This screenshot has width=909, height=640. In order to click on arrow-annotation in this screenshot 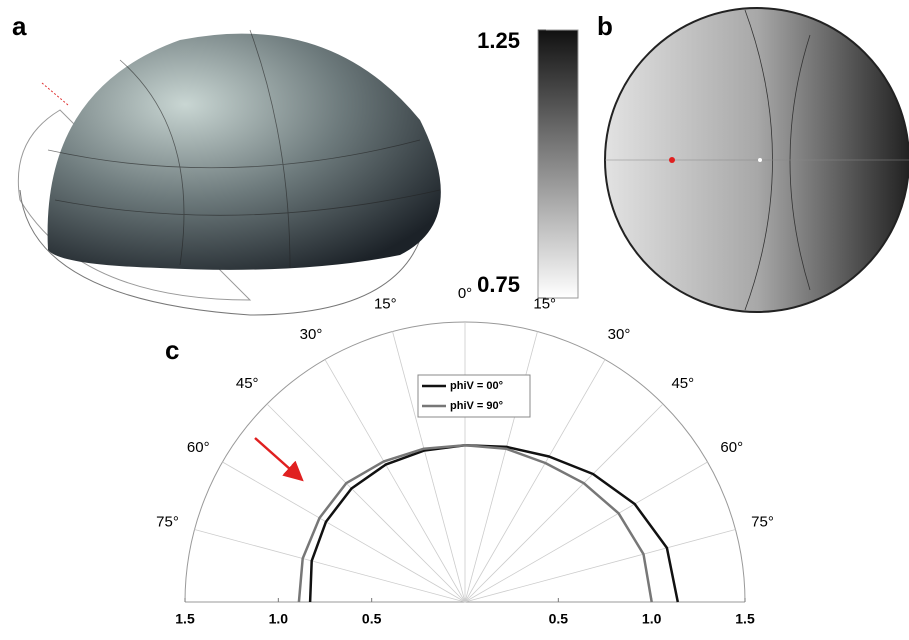, I will do `click(279, 459)`.